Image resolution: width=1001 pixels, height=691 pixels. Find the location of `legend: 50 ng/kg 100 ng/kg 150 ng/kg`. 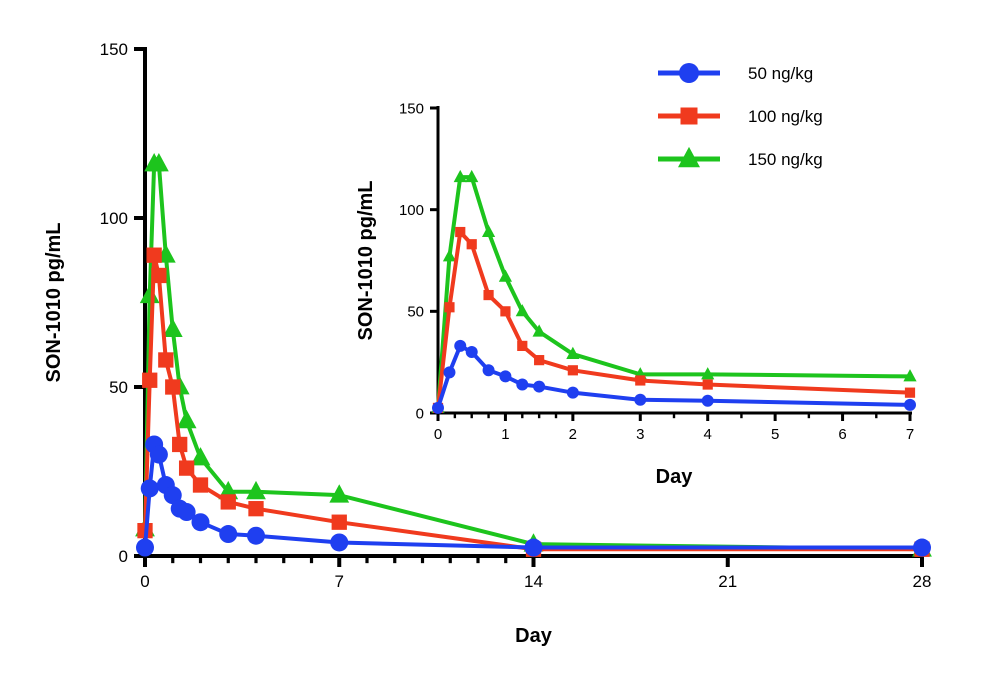

legend: 50 ng/kg 100 ng/kg 150 ng/kg is located at coordinates (740, 116).